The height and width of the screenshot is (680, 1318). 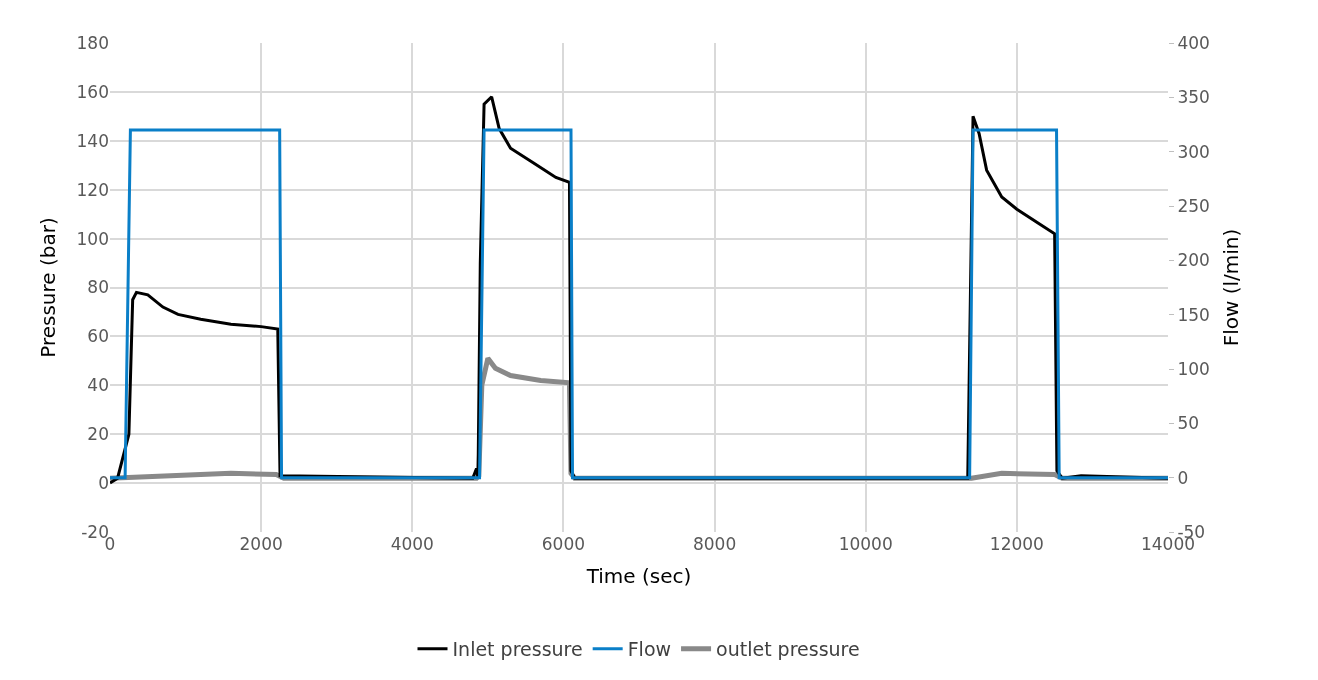 I want to click on y-tick-label: 180, so click(x=92, y=42).